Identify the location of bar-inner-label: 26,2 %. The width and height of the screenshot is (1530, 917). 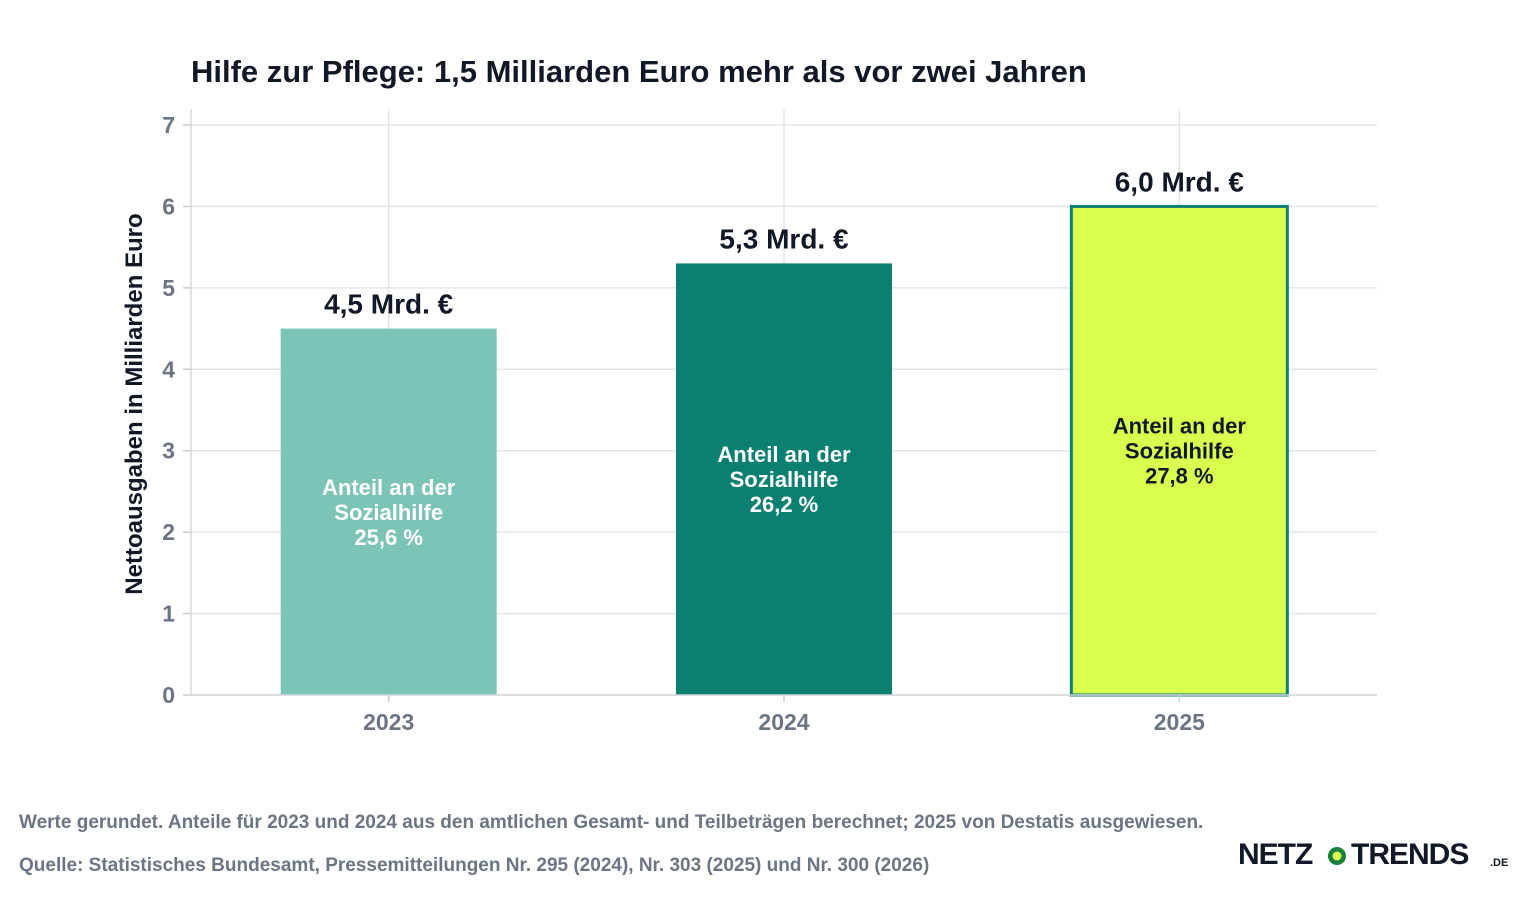
(784, 504).